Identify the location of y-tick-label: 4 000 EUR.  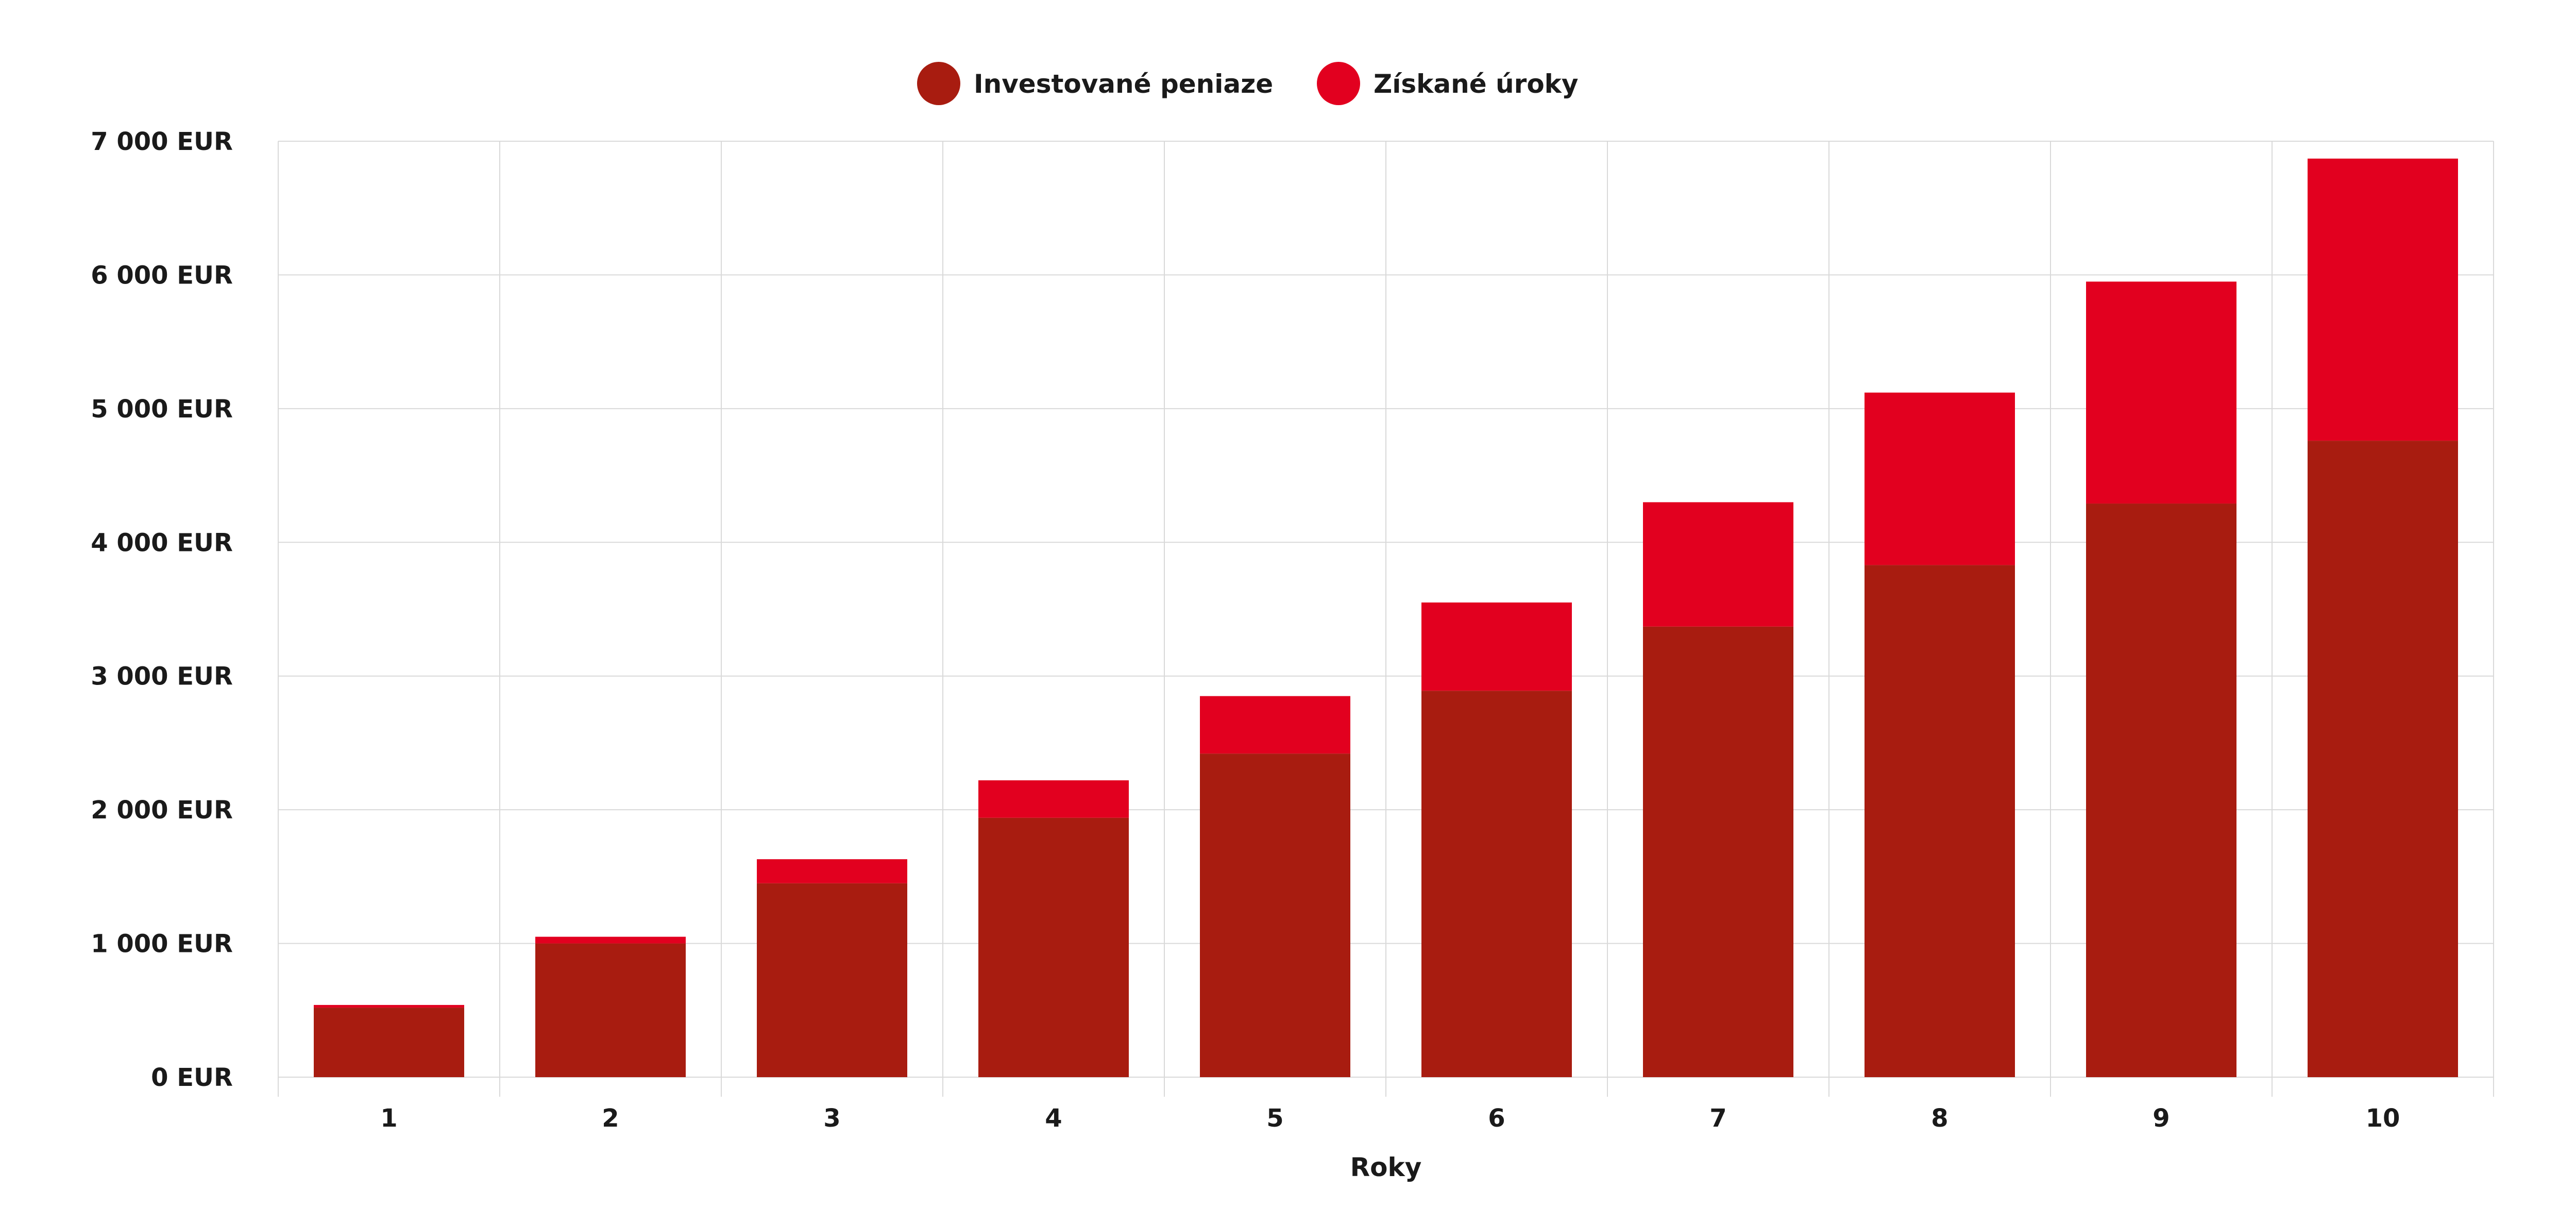
(162, 542).